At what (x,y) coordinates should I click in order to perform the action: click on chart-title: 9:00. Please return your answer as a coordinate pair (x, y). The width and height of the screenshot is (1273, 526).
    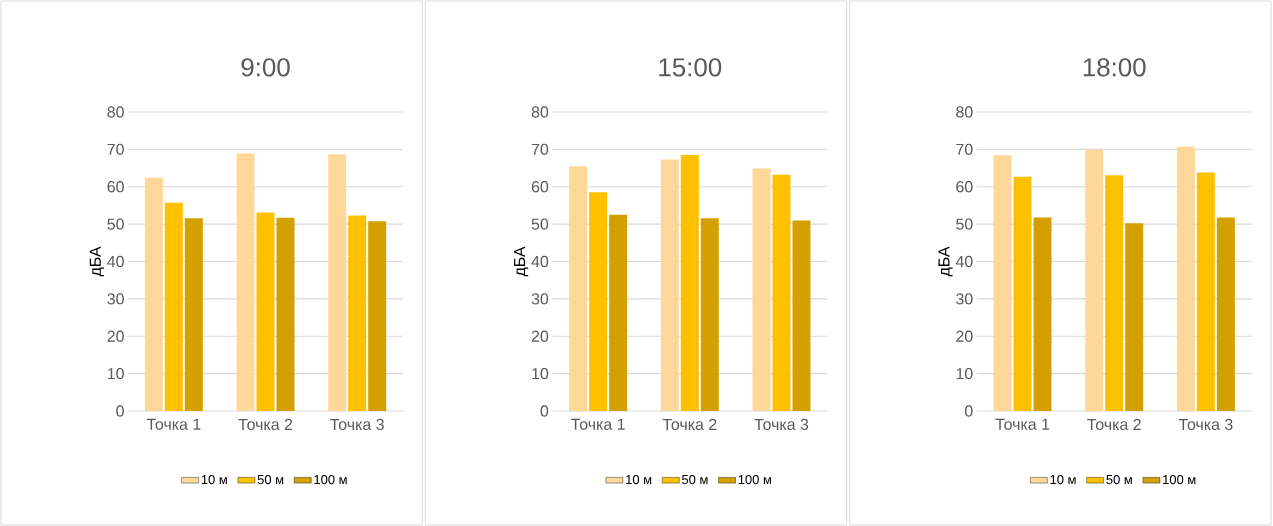
    Looking at the image, I should click on (265, 67).